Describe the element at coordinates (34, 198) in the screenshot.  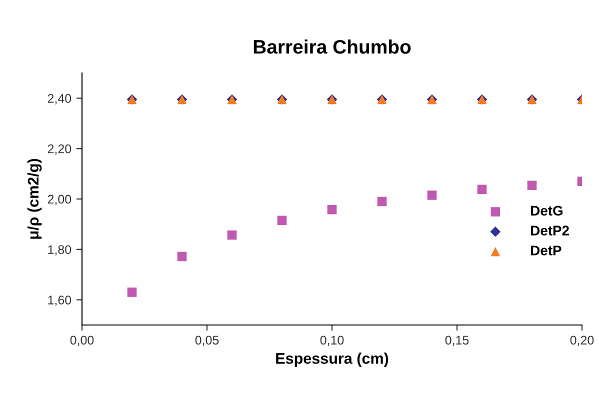
I see `y-axis-title: μ/ρ (cm2/g)` at that location.